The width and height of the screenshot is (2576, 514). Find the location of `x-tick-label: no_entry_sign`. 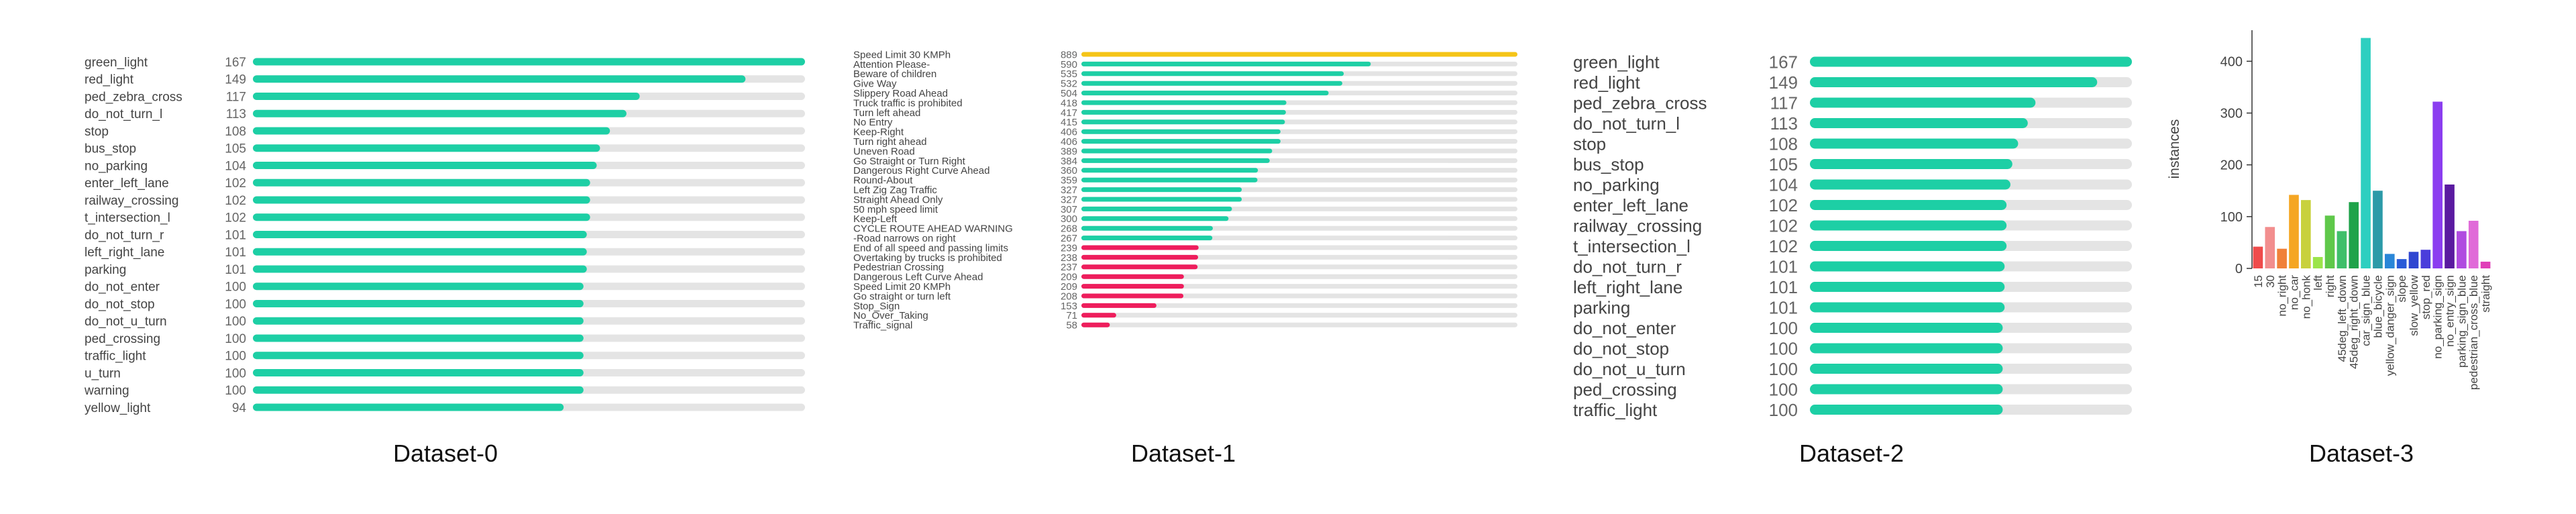

x-tick-label: no_entry_sign is located at coordinates (2450, 311).